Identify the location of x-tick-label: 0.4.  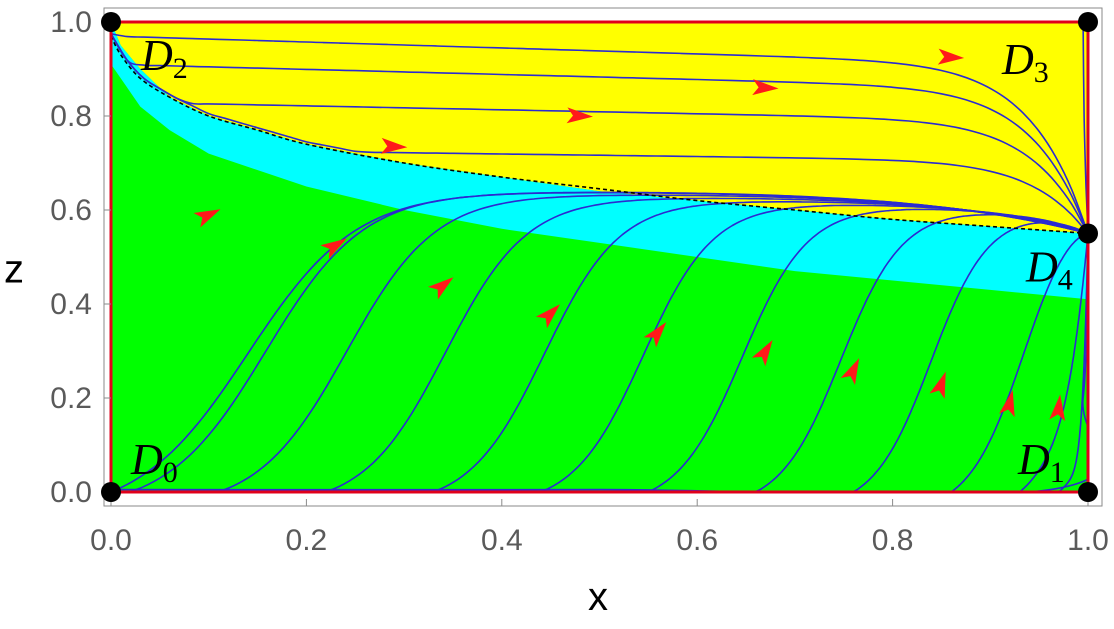
(502, 540).